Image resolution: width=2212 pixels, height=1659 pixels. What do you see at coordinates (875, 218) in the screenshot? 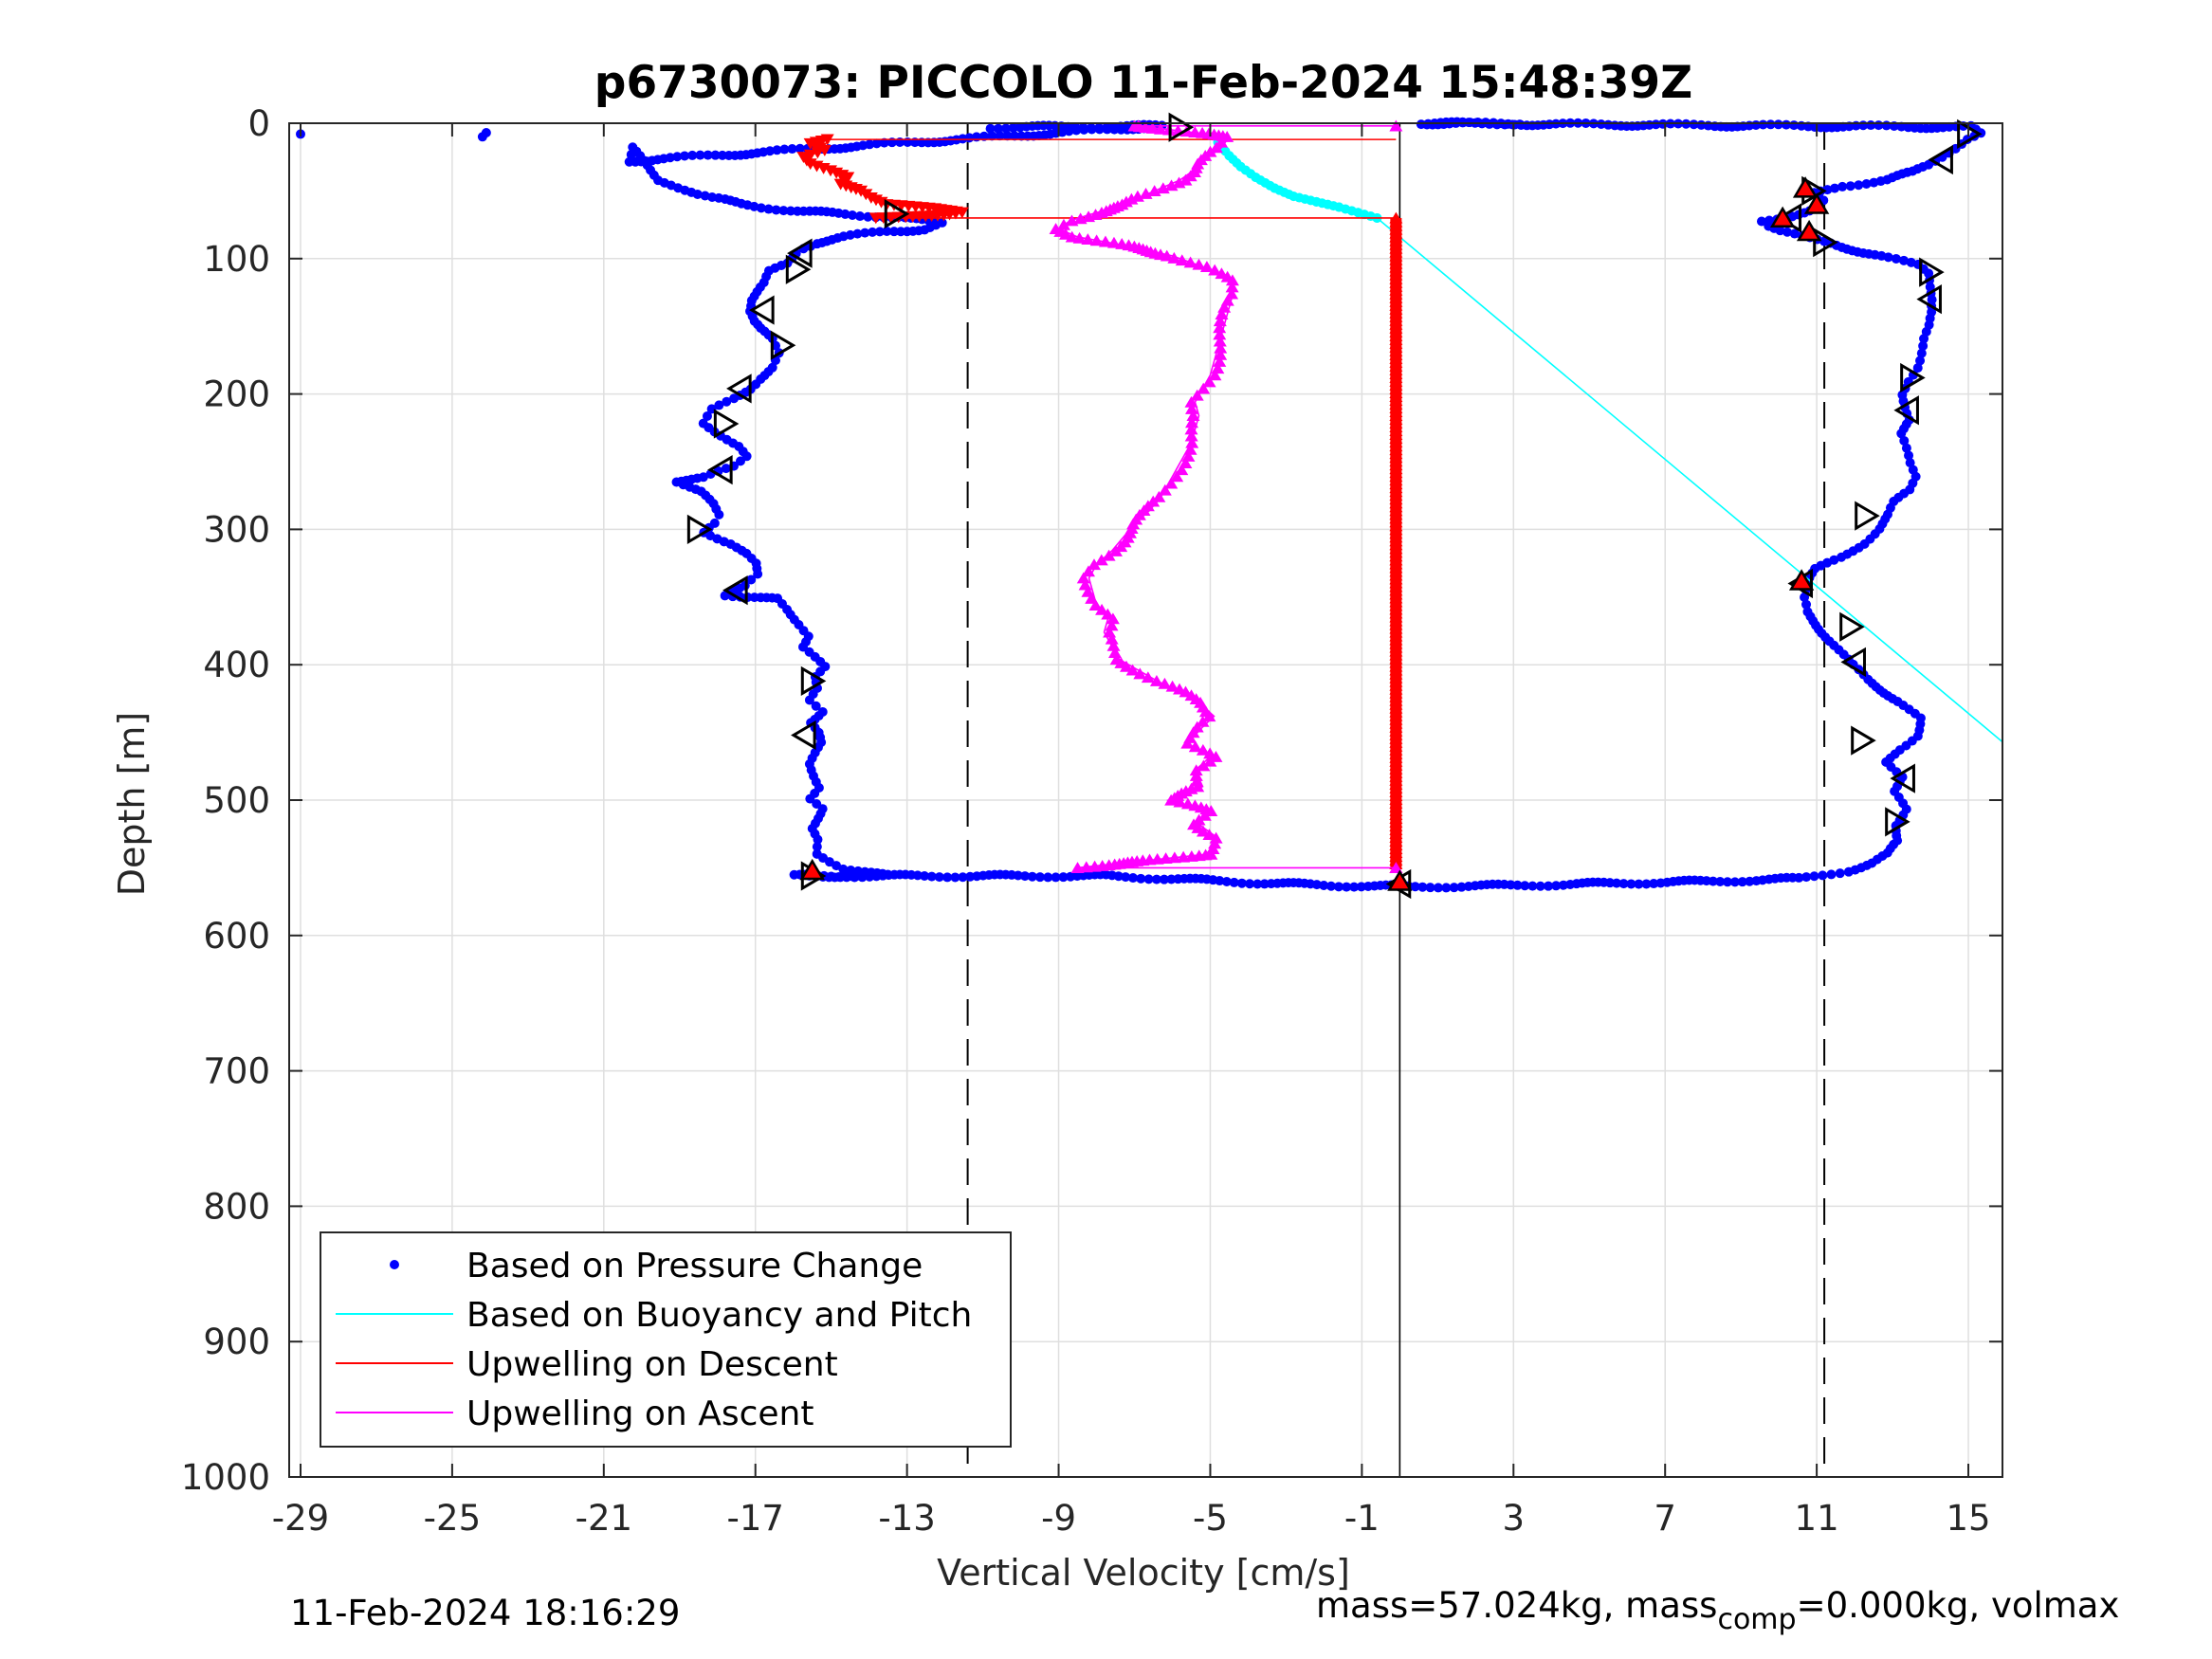
I see `descent-marker` at bounding box center [875, 218].